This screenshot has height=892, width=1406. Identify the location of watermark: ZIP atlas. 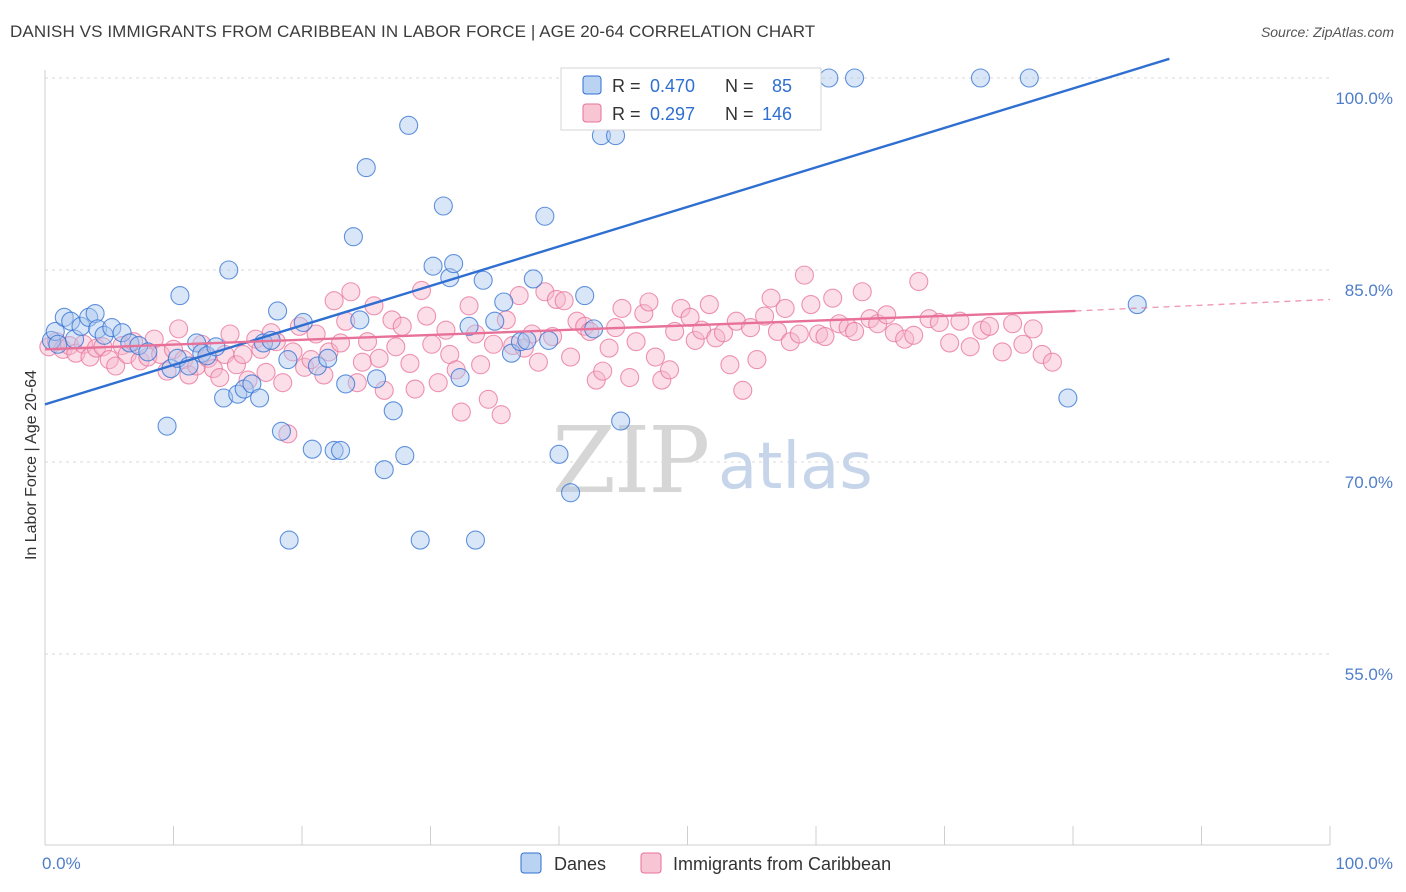
(712, 460).